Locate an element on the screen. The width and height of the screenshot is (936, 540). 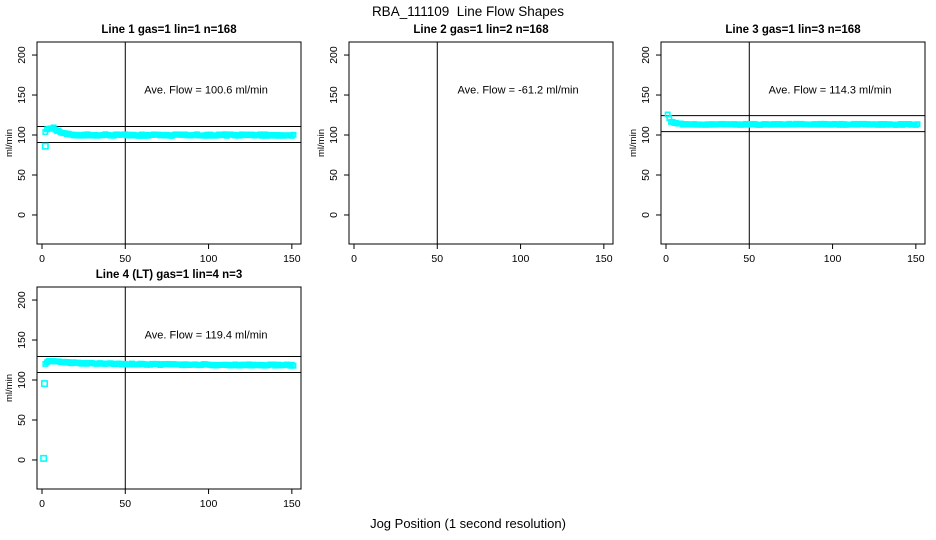
subplot-title: Line 4 (LT) gas=1 lin=4 n=3 is located at coordinates (169, 275).